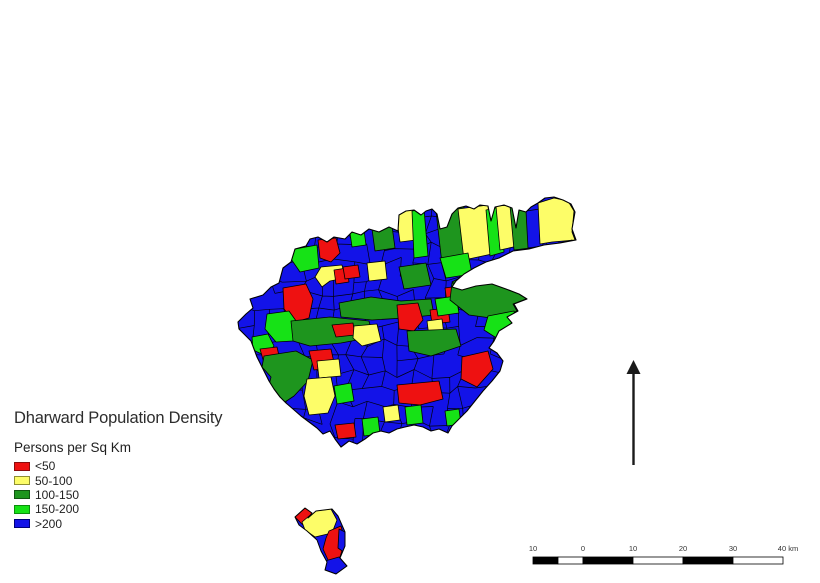 The width and height of the screenshot is (820, 583). What do you see at coordinates (57, 509) in the screenshot?
I see `legend-item-label: 150-200` at bounding box center [57, 509].